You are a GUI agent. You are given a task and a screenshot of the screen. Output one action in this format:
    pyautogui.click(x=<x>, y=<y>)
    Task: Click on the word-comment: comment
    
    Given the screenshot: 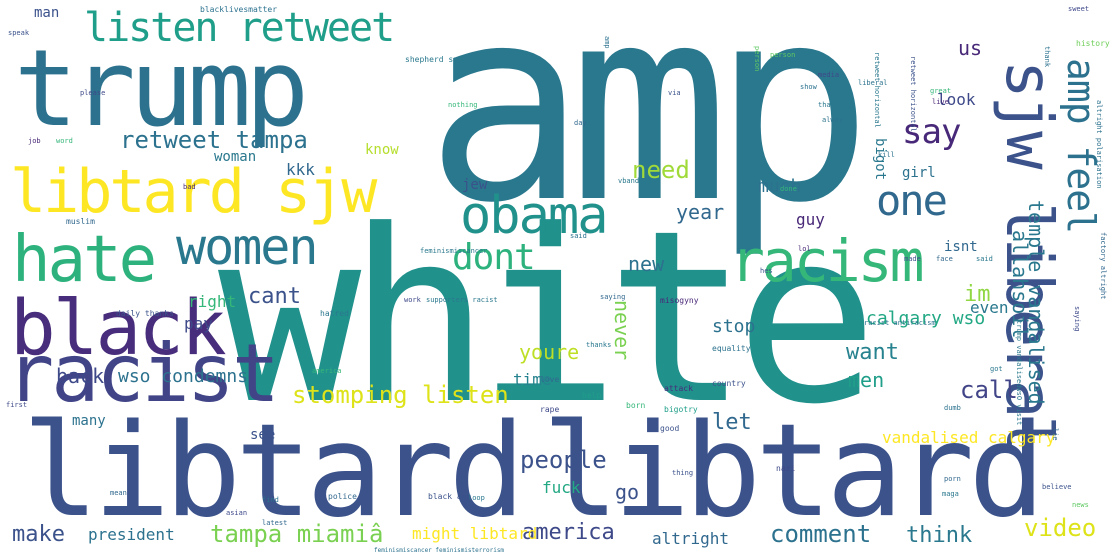 What is the action you would take?
    pyautogui.click(x=821, y=534)
    